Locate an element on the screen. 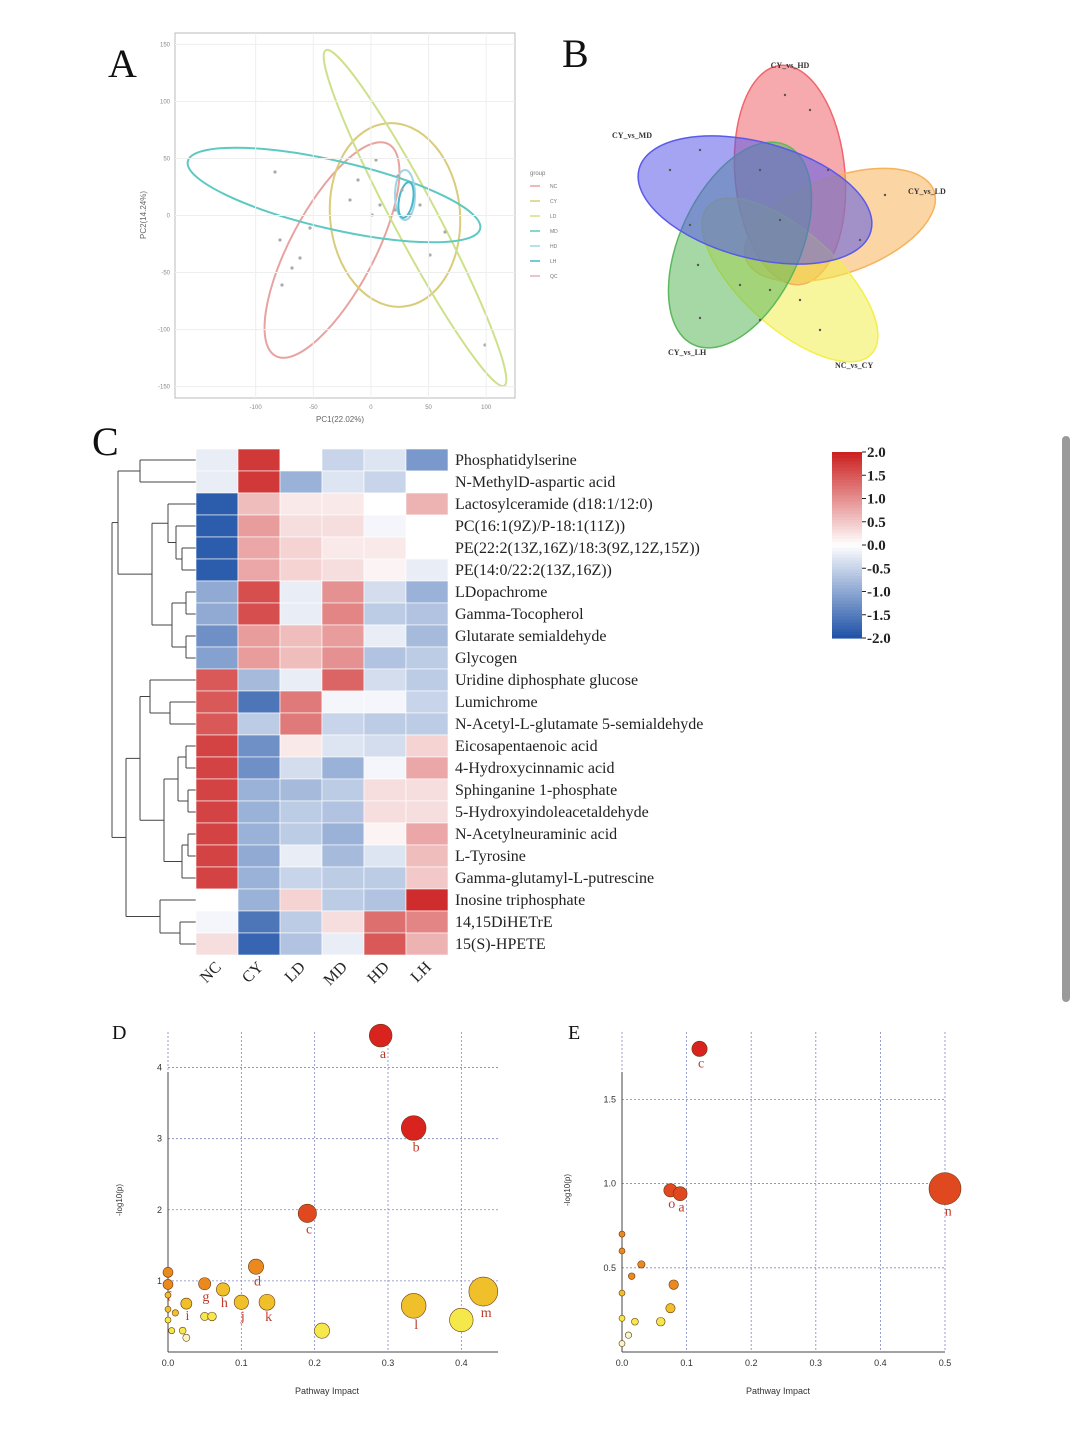  pca-ytick-label: -100 is located at coordinates (164, 331).